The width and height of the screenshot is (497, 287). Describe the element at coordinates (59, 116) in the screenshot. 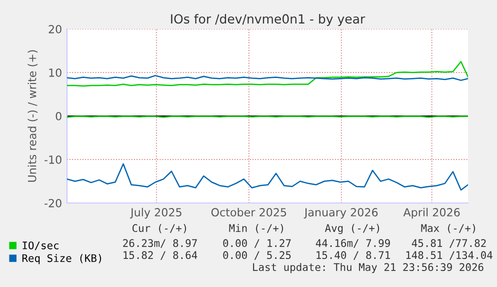

I see `y-tick-label: 0` at that location.